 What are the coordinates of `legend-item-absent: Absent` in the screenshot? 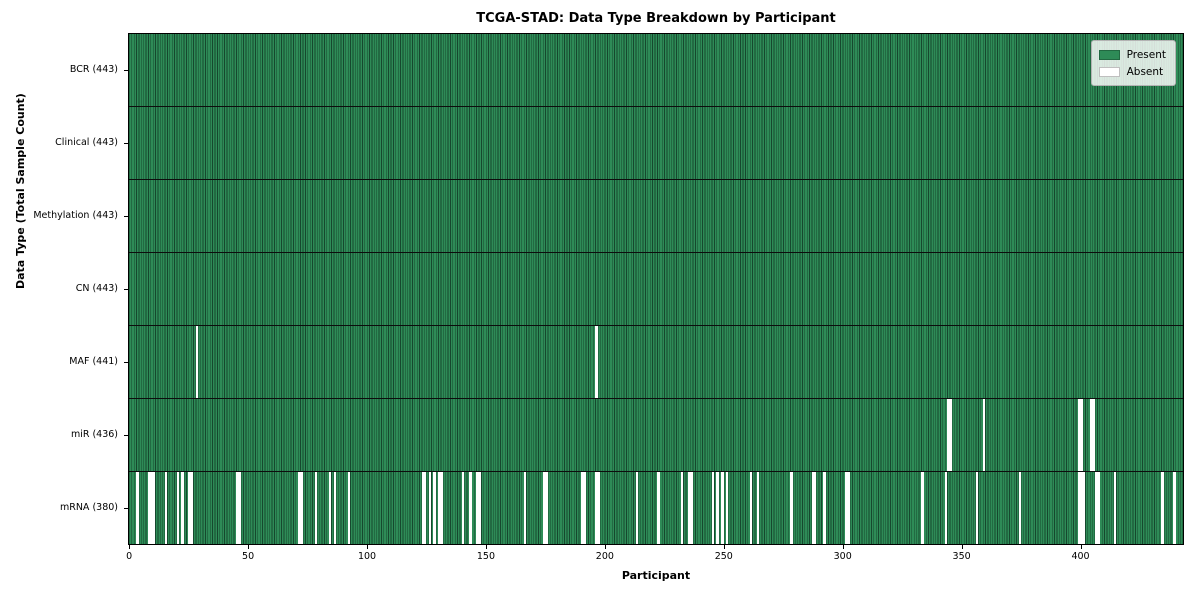 It's located at (1132, 71).